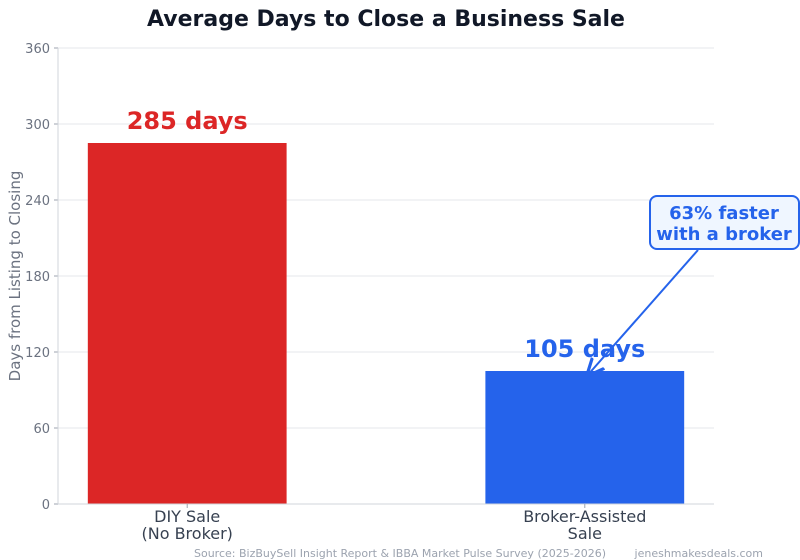  What do you see at coordinates (37, 125) in the screenshot?
I see `y-tick-label: 300` at bounding box center [37, 125].